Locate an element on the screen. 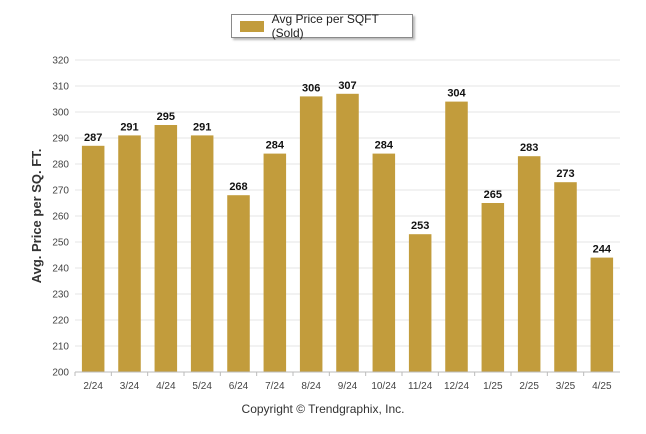  data-label: 304 is located at coordinates (456, 94).